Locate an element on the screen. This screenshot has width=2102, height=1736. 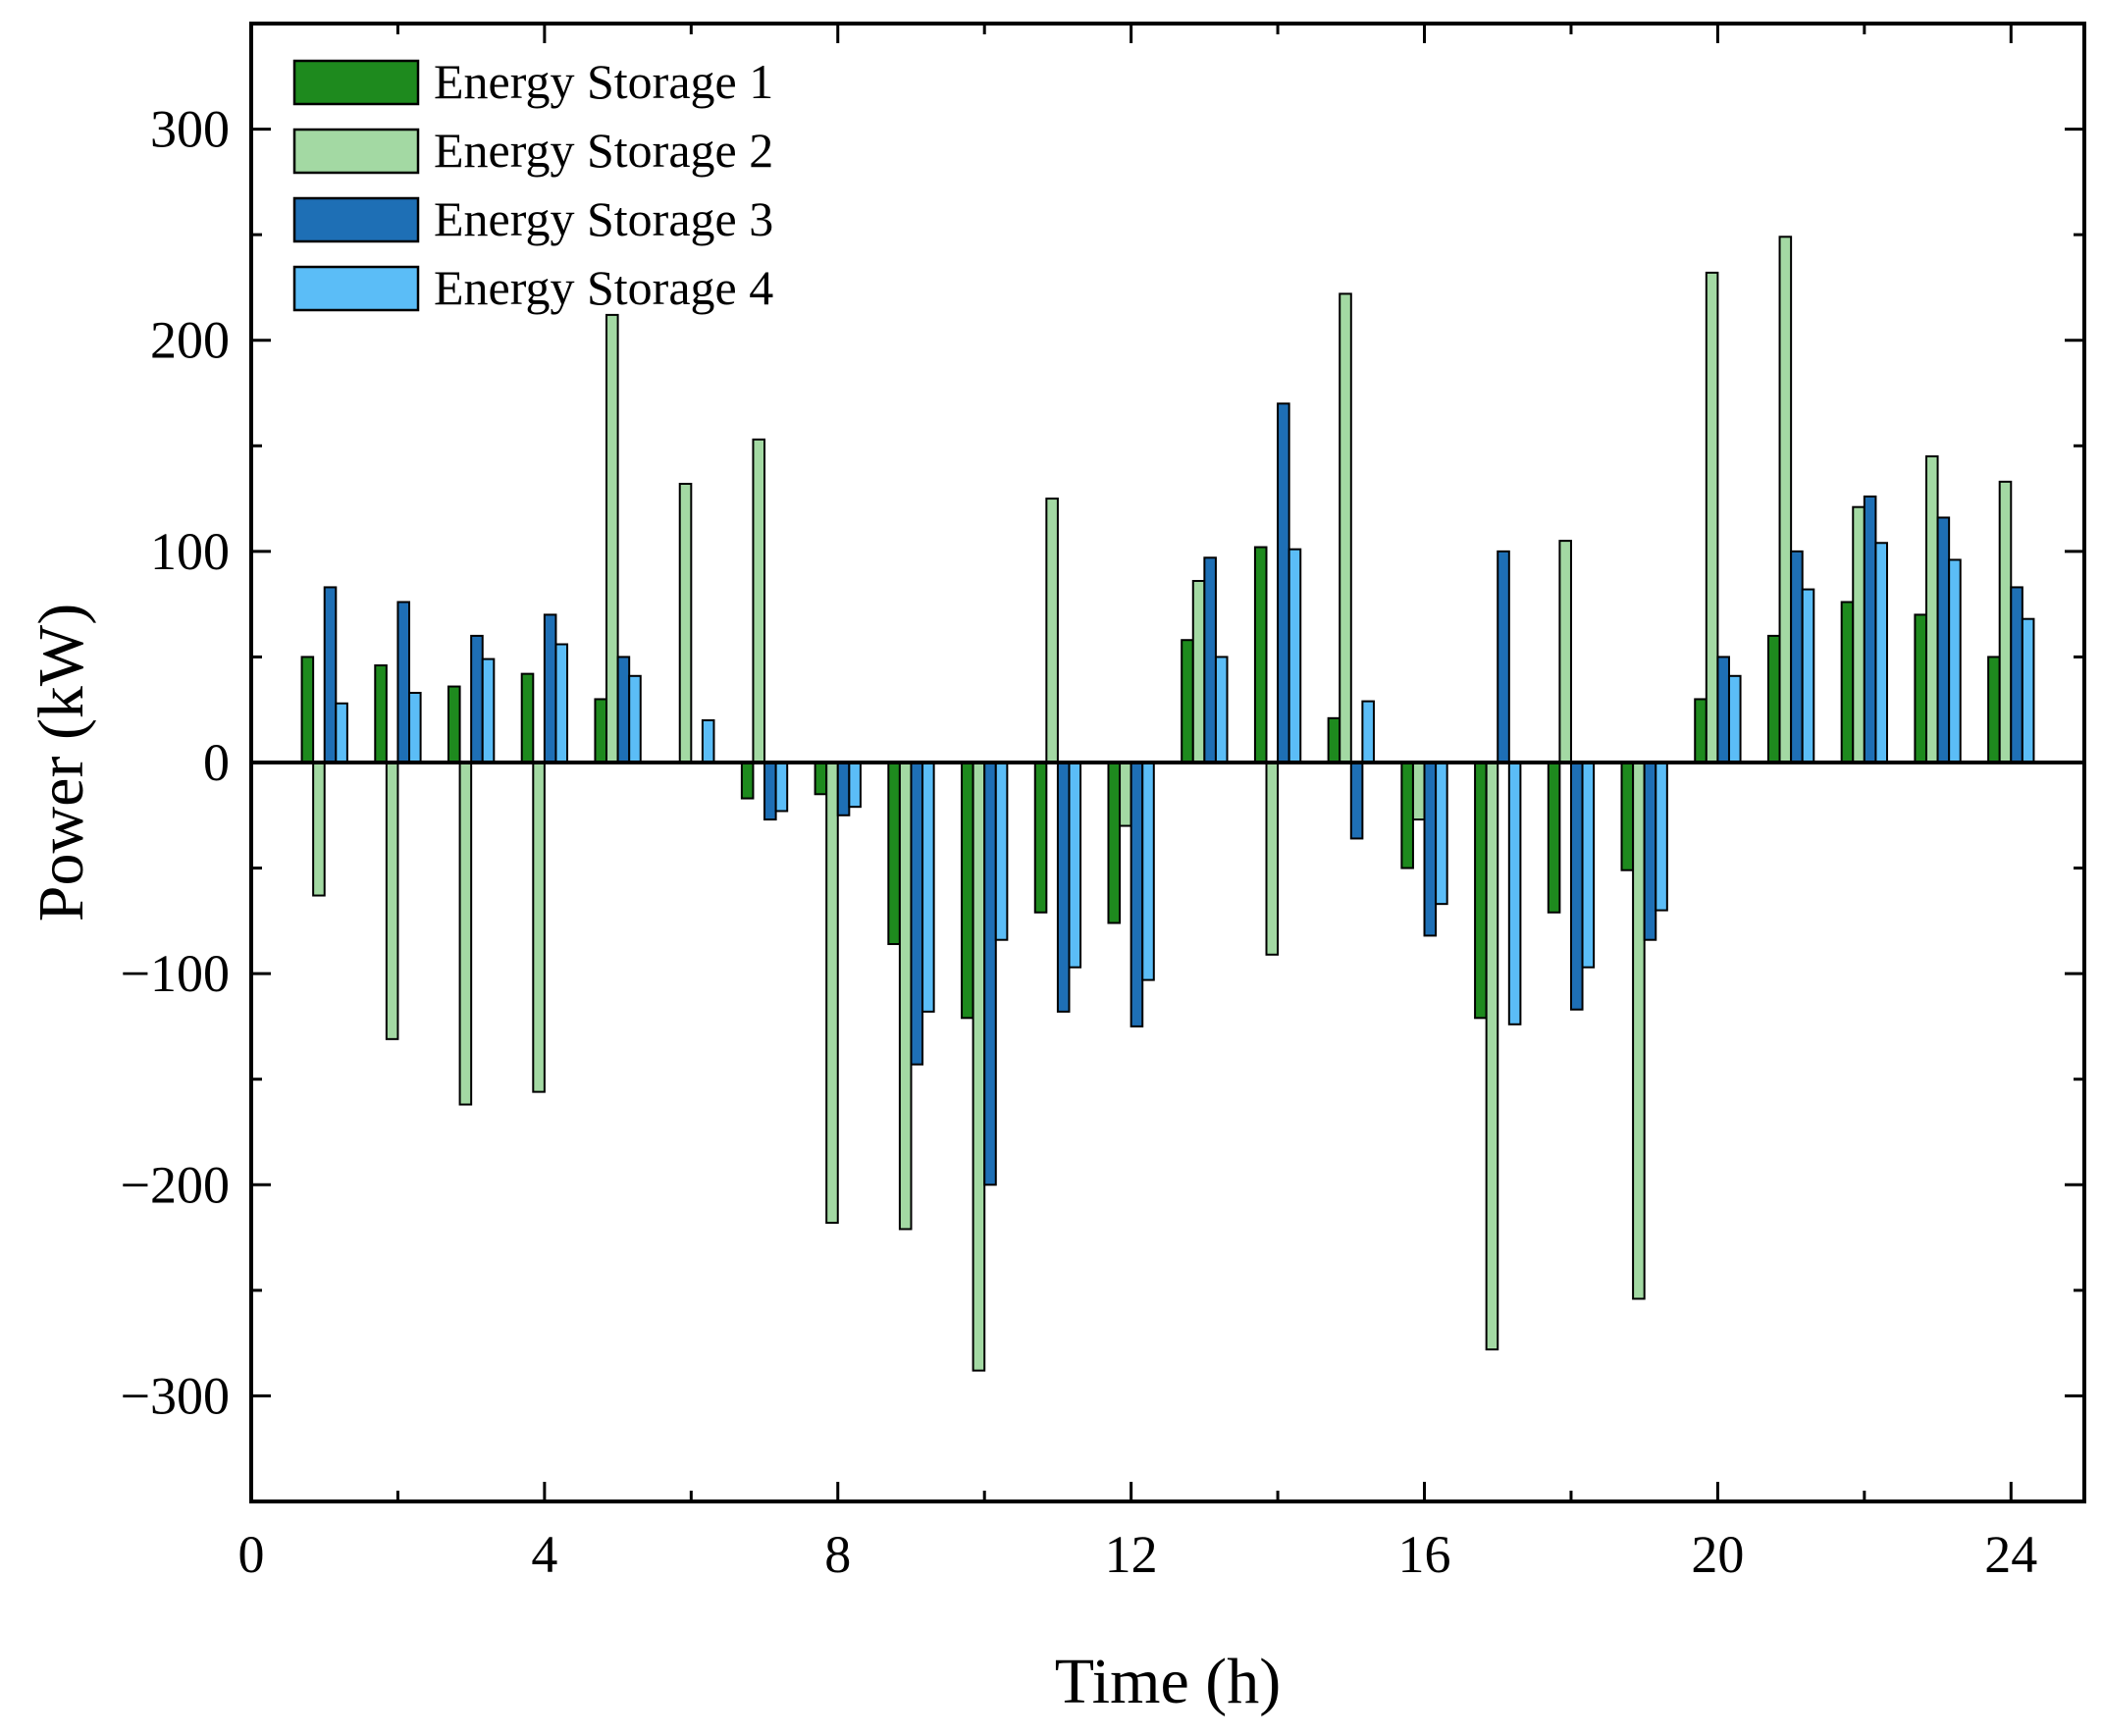
bar-series3-hour4 is located at coordinates (550, 688).